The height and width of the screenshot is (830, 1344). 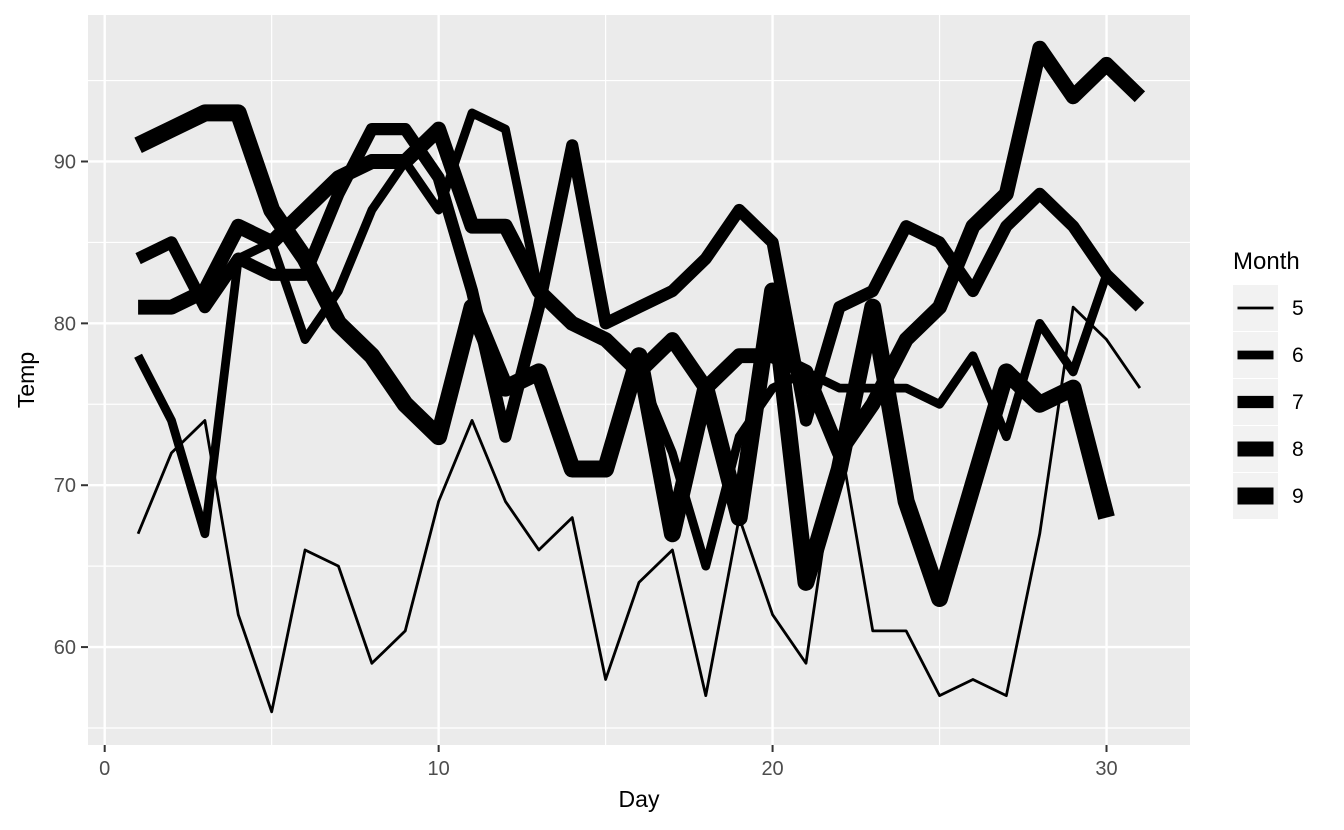 I want to click on y-tick-label: 60, so click(x=65, y=648).